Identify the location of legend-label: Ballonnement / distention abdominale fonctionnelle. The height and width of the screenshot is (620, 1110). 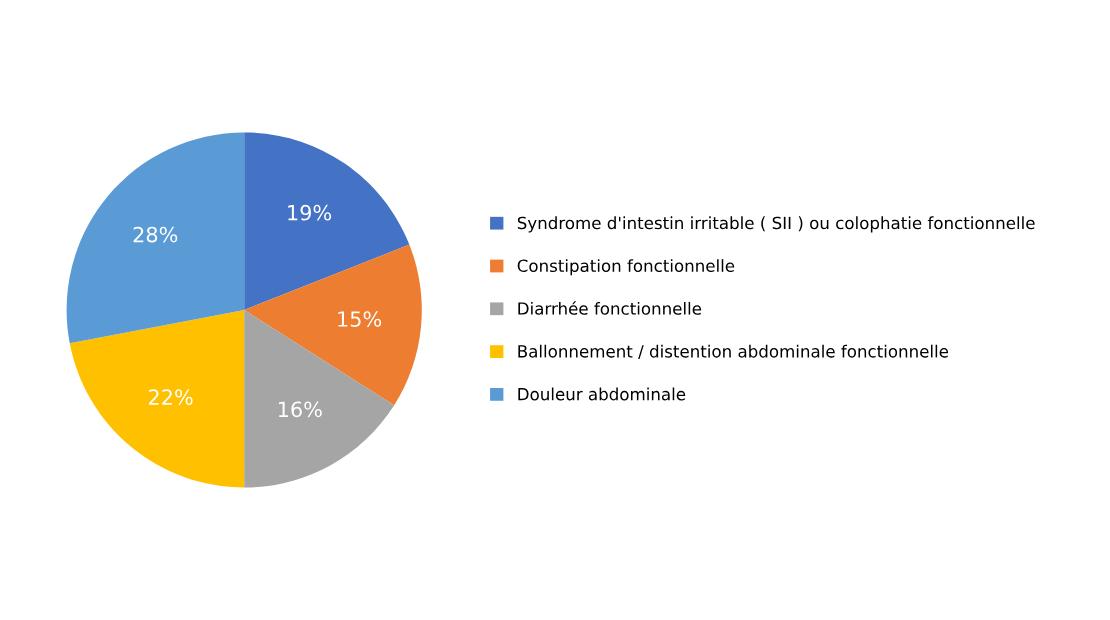
(733, 351).